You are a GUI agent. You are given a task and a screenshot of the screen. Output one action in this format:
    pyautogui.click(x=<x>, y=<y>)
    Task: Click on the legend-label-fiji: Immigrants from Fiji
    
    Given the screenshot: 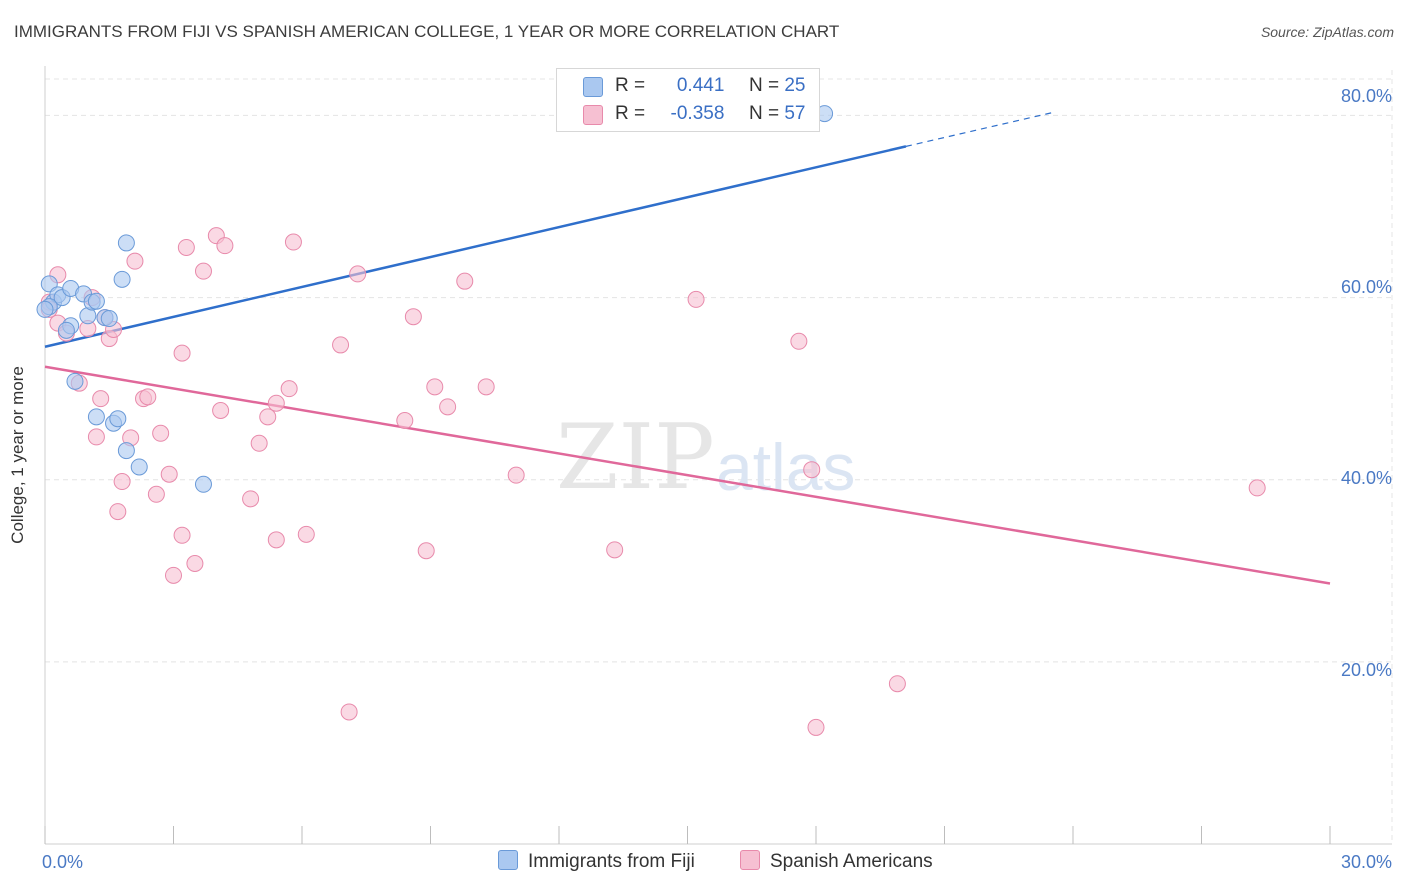 What is the action you would take?
    pyautogui.click(x=611, y=861)
    